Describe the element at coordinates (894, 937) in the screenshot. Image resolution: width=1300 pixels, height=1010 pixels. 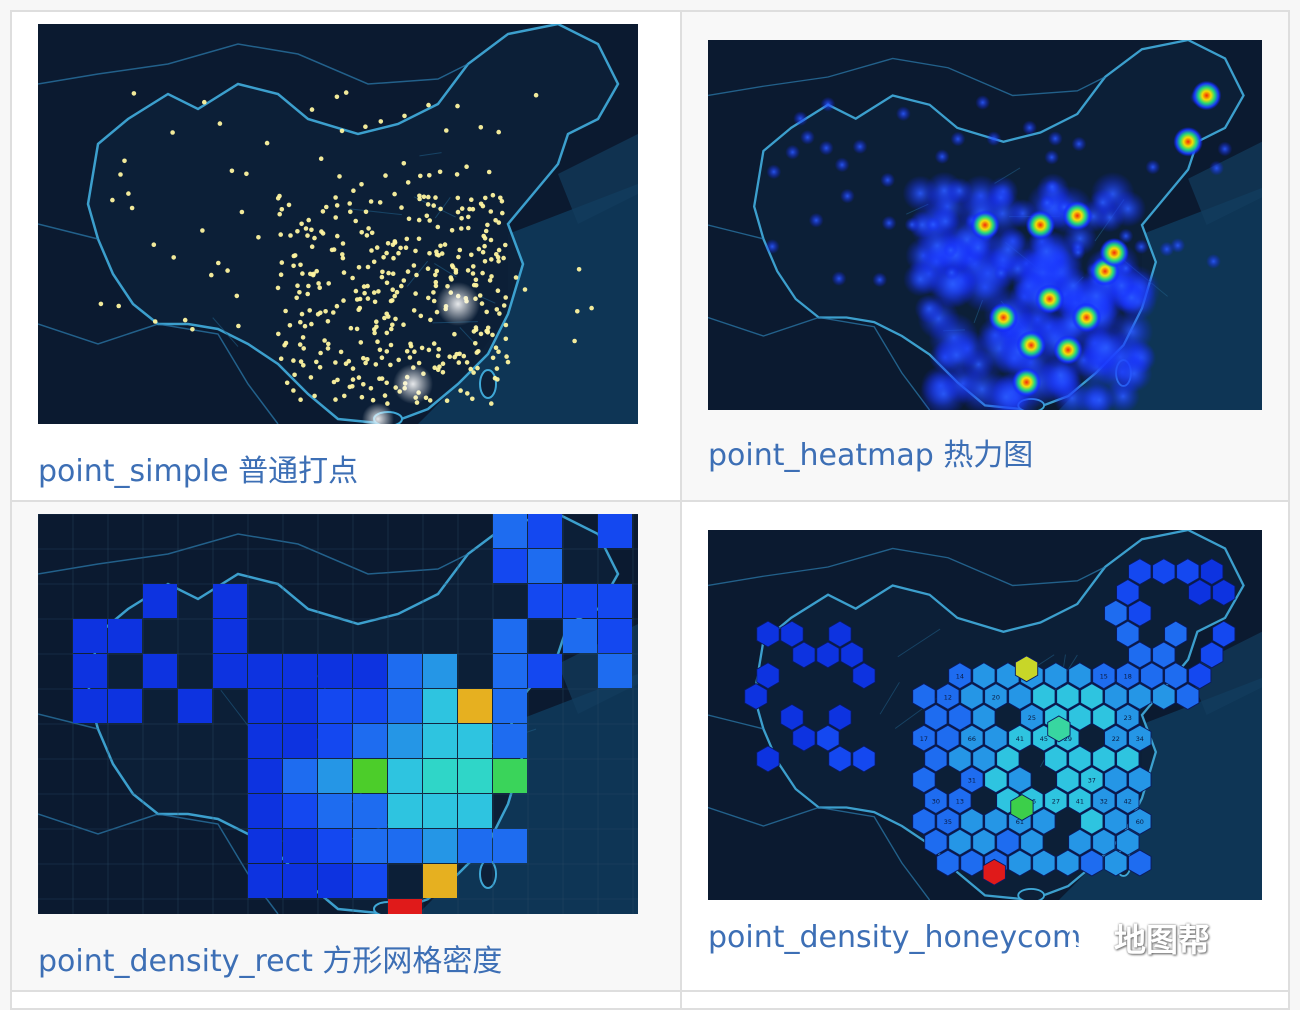
I see `point-density-honeycomb-link: point_density_honeycom` at that location.